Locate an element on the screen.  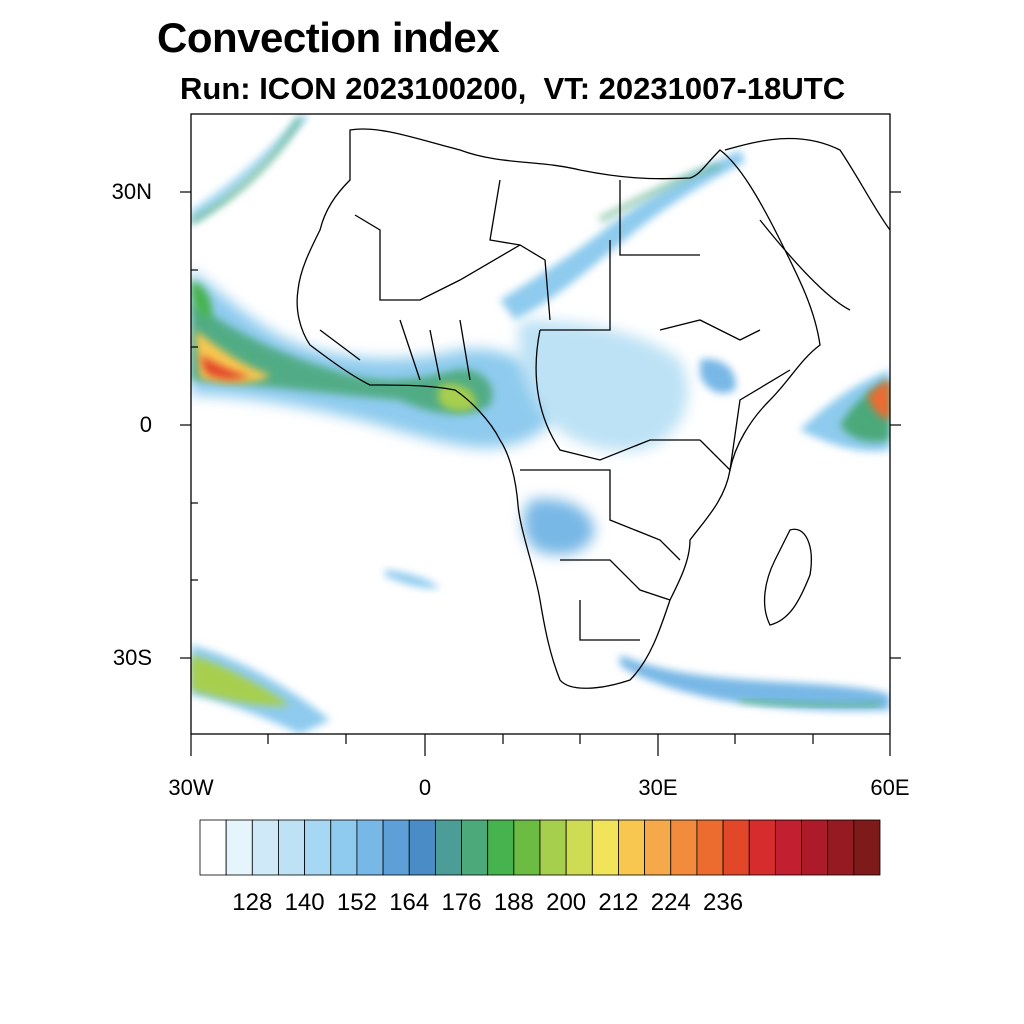
colorbar-label: 224 is located at coordinates (670, 902).